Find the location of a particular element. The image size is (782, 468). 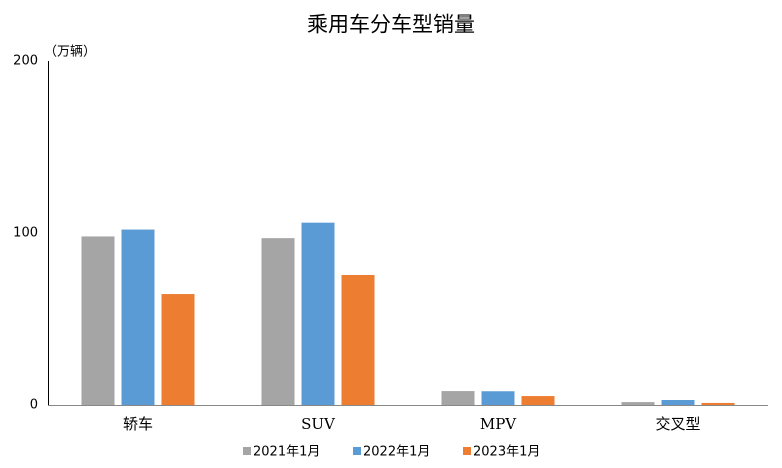

x-tick-label: 交叉型 is located at coordinates (677, 424).